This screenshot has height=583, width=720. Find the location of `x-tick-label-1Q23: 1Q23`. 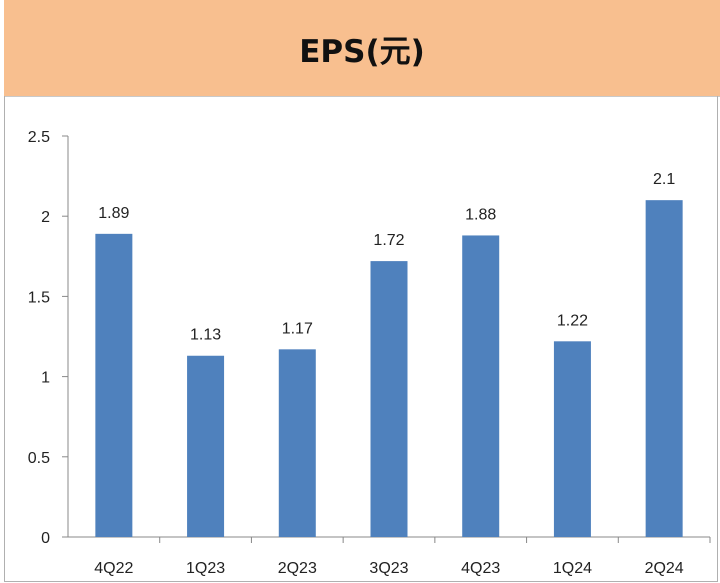

x-tick-label-1Q23: 1Q23 is located at coordinates (205, 568).